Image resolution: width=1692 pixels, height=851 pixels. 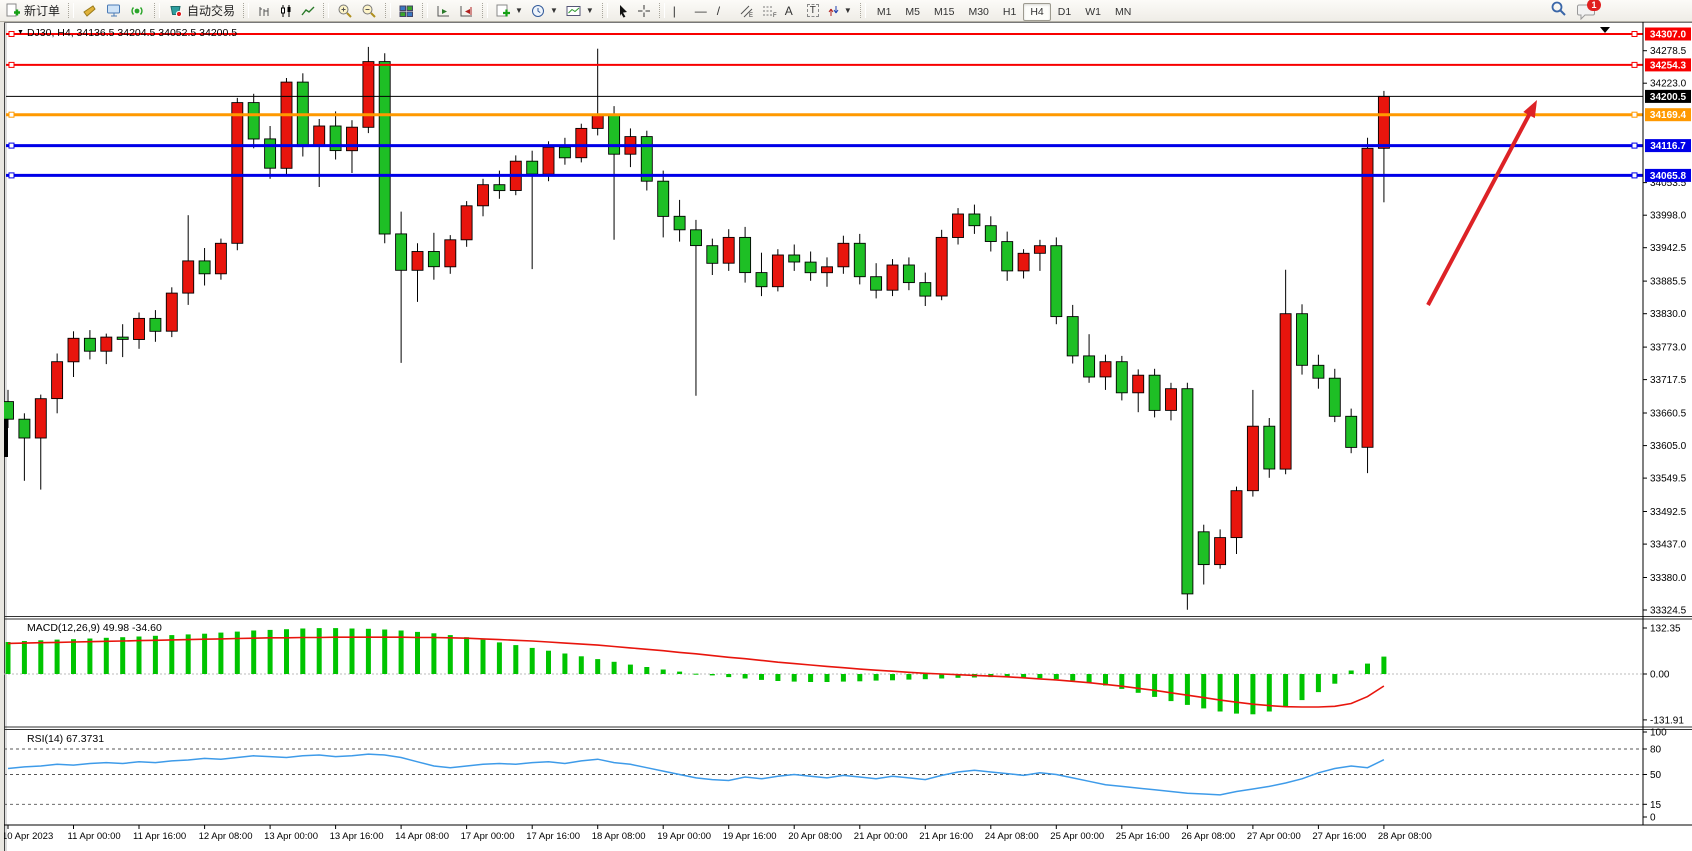 What do you see at coordinates (33, 10) in the screenshot?
I see `new-order-button: 新订单` at bounding box center [33, 10].